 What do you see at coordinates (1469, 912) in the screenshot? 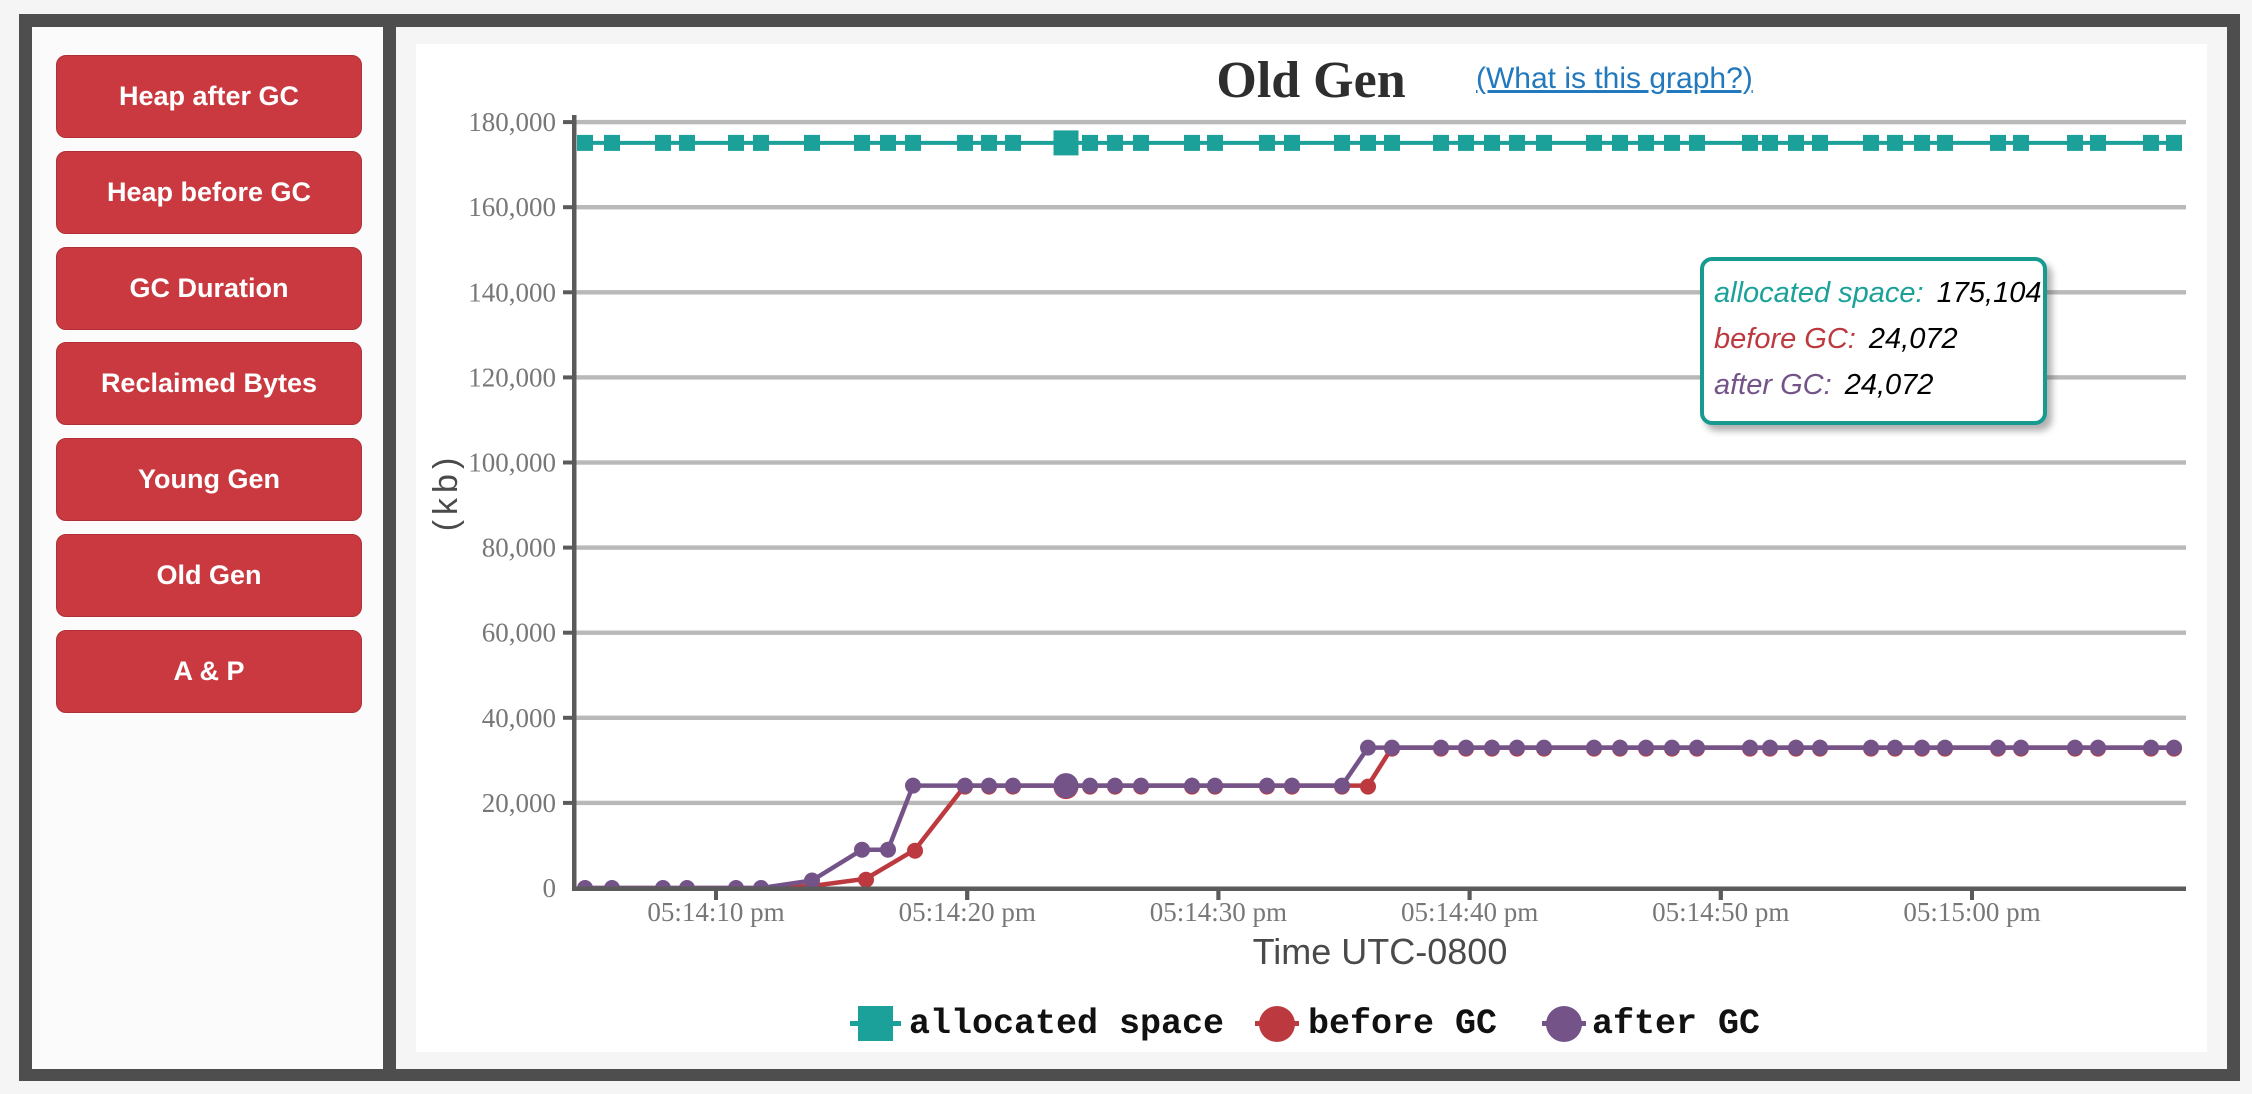
I see `svg-text: 05:14:40 pm` at bounding box center [1469, 912].